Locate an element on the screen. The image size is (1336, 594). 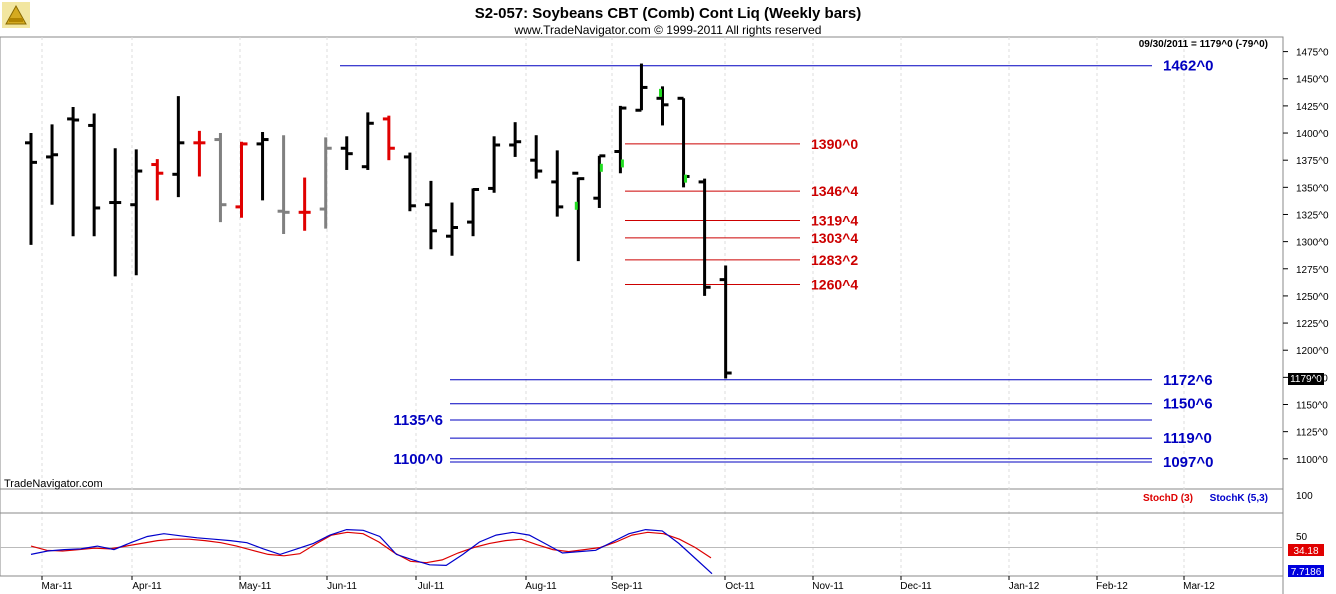
stochK-line is located at coordinates (371, 551).